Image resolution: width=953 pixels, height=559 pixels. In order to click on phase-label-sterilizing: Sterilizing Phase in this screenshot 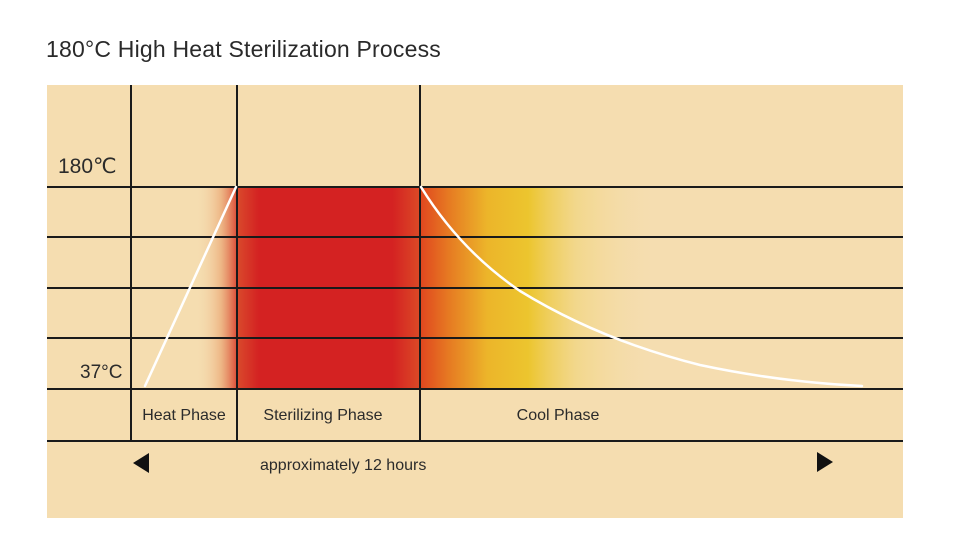, I will do `click(322, 415)`.